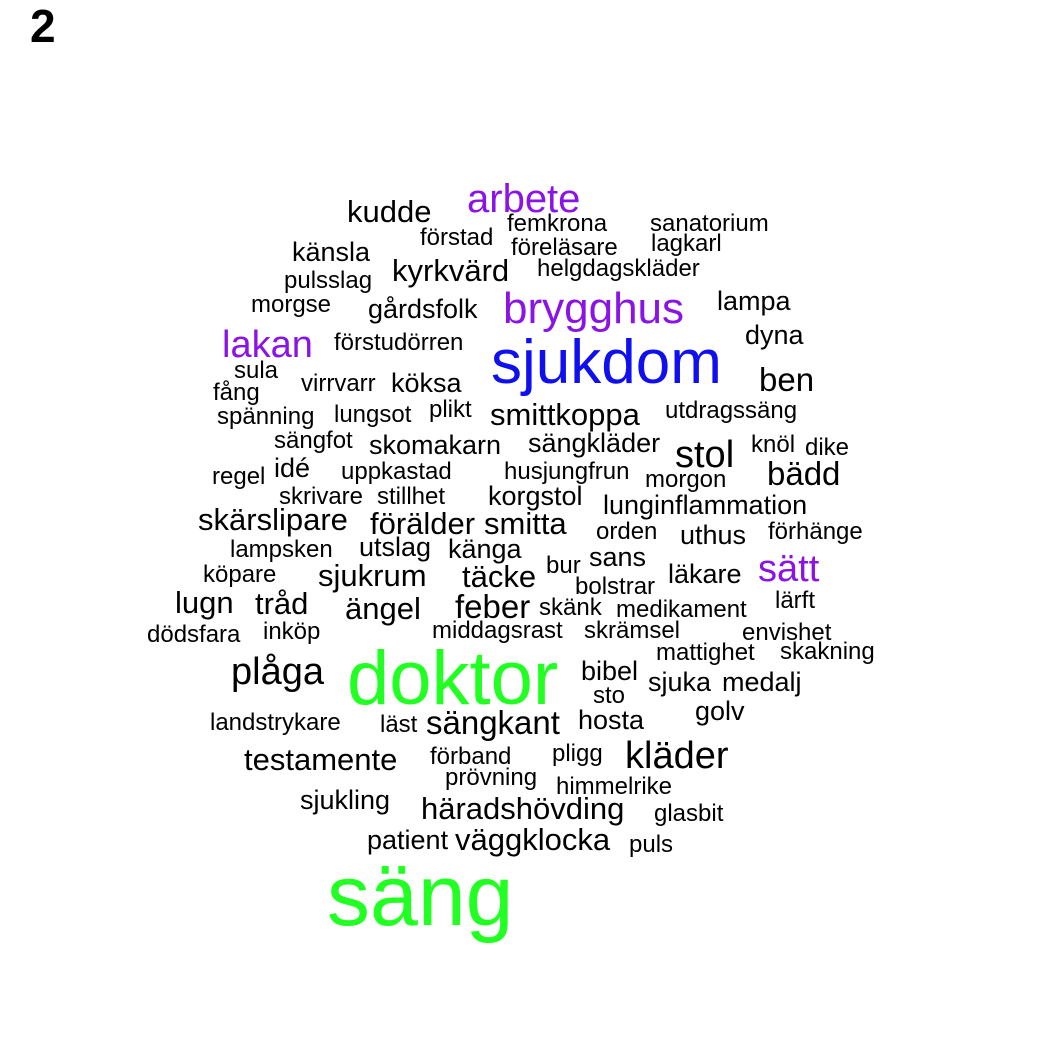 This screenshot has height=1050, width=1050. What do you see at coordinates (705, 652) in the screenshot?
I see `word-mattighet: mattighet` at bounding box center [705, 652].